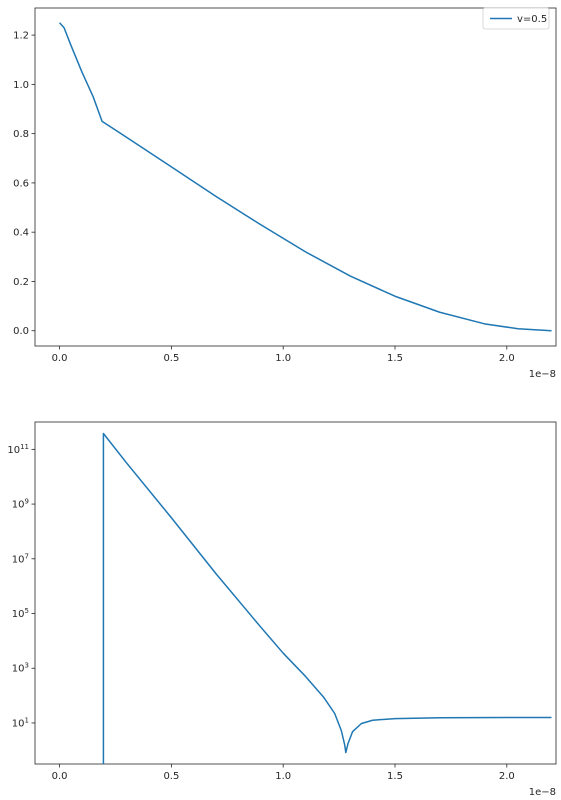  I want to click on y-tick-label: 10⁷, so click(20, 558).